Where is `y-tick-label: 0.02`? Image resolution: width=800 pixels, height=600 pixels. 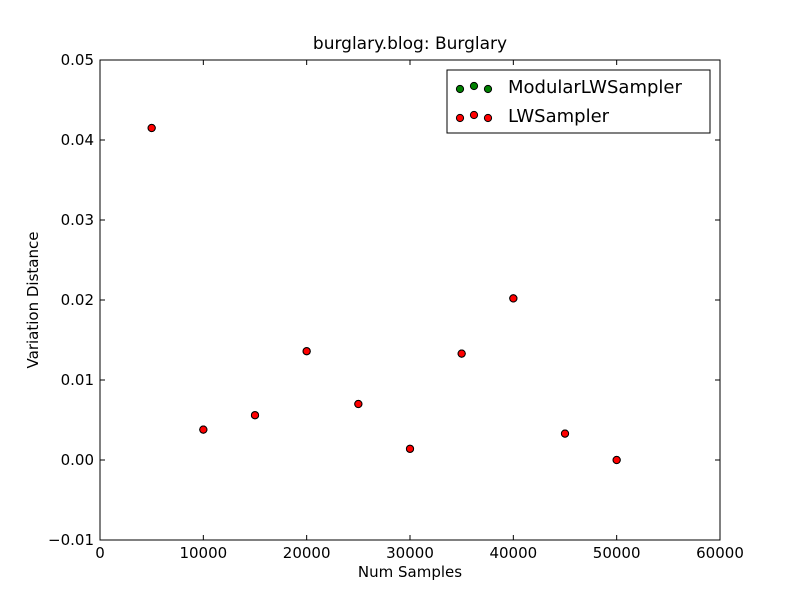
y-tick-label: 0.02 is located at coordinates (77, 300).